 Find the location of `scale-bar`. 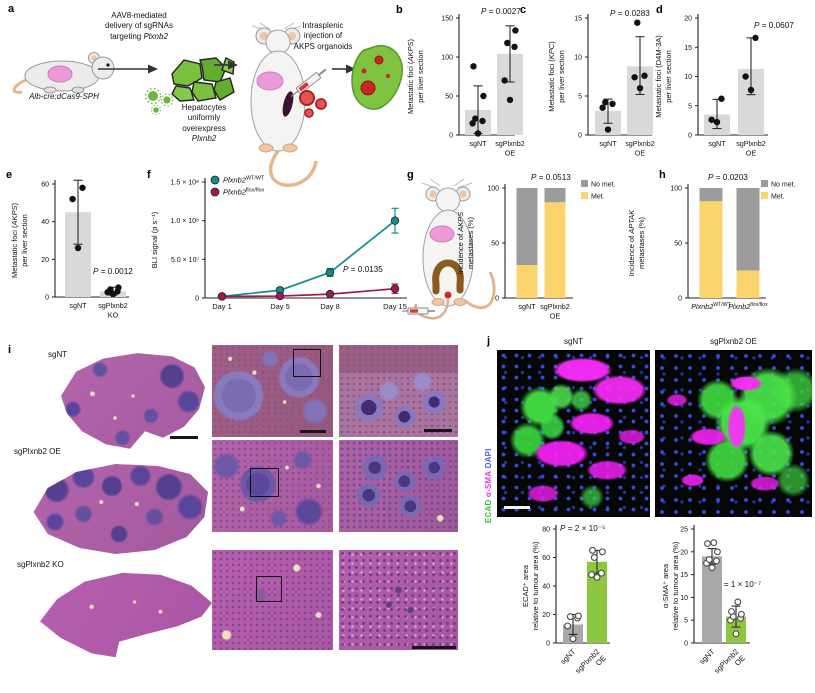

scale-bar is located at coordinates (517, 507).